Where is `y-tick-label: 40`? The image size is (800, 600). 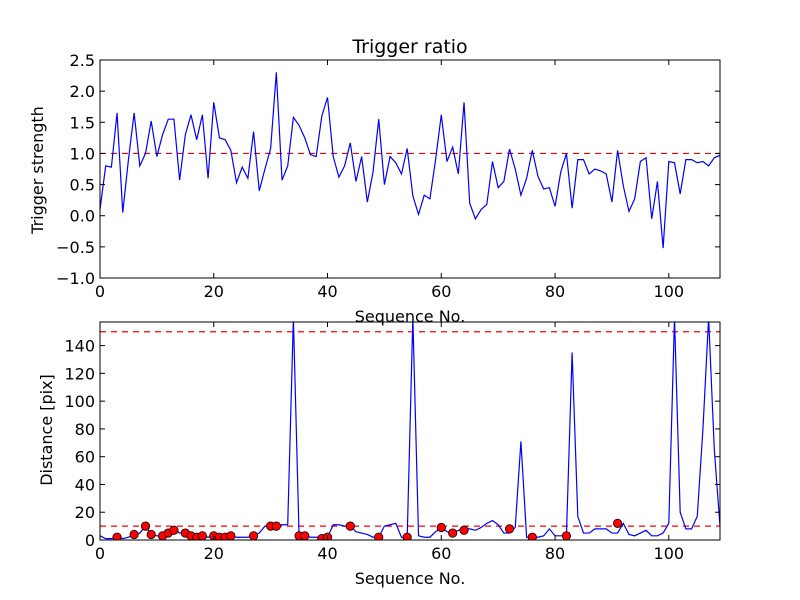
y-tick-label: 40 is located at coordinates (85, 484).